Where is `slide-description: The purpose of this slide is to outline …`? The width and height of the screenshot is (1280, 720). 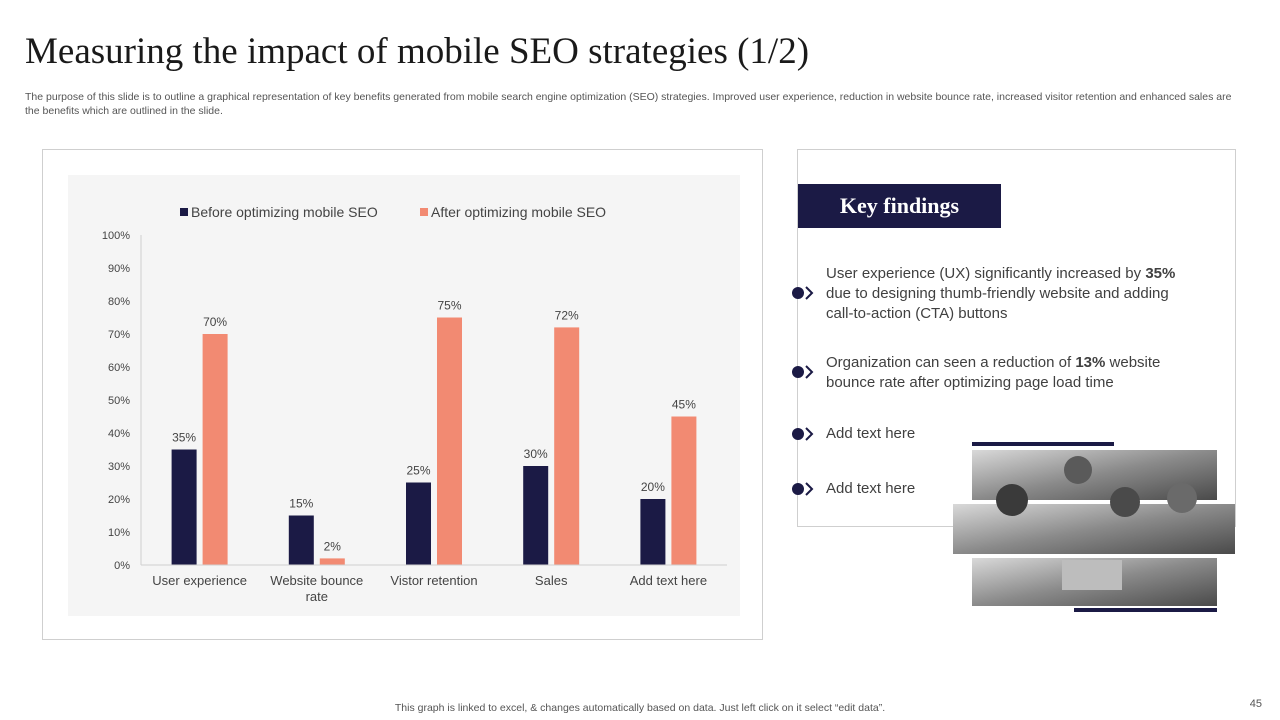
slide-description: The purpose of this slide is to outline … is located at coordinates (628, 104).